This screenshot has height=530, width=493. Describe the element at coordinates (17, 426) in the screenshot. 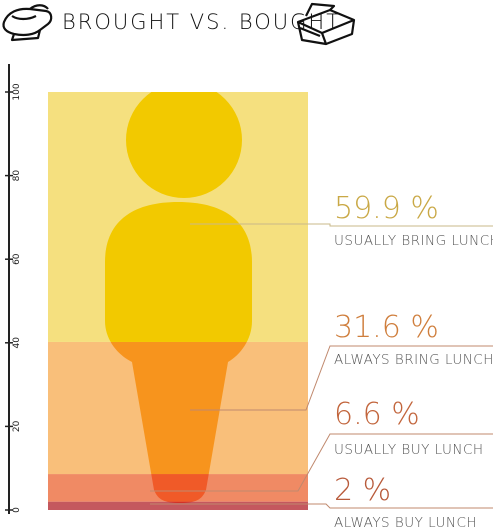

I see `y-tick-label: 20` at that location.